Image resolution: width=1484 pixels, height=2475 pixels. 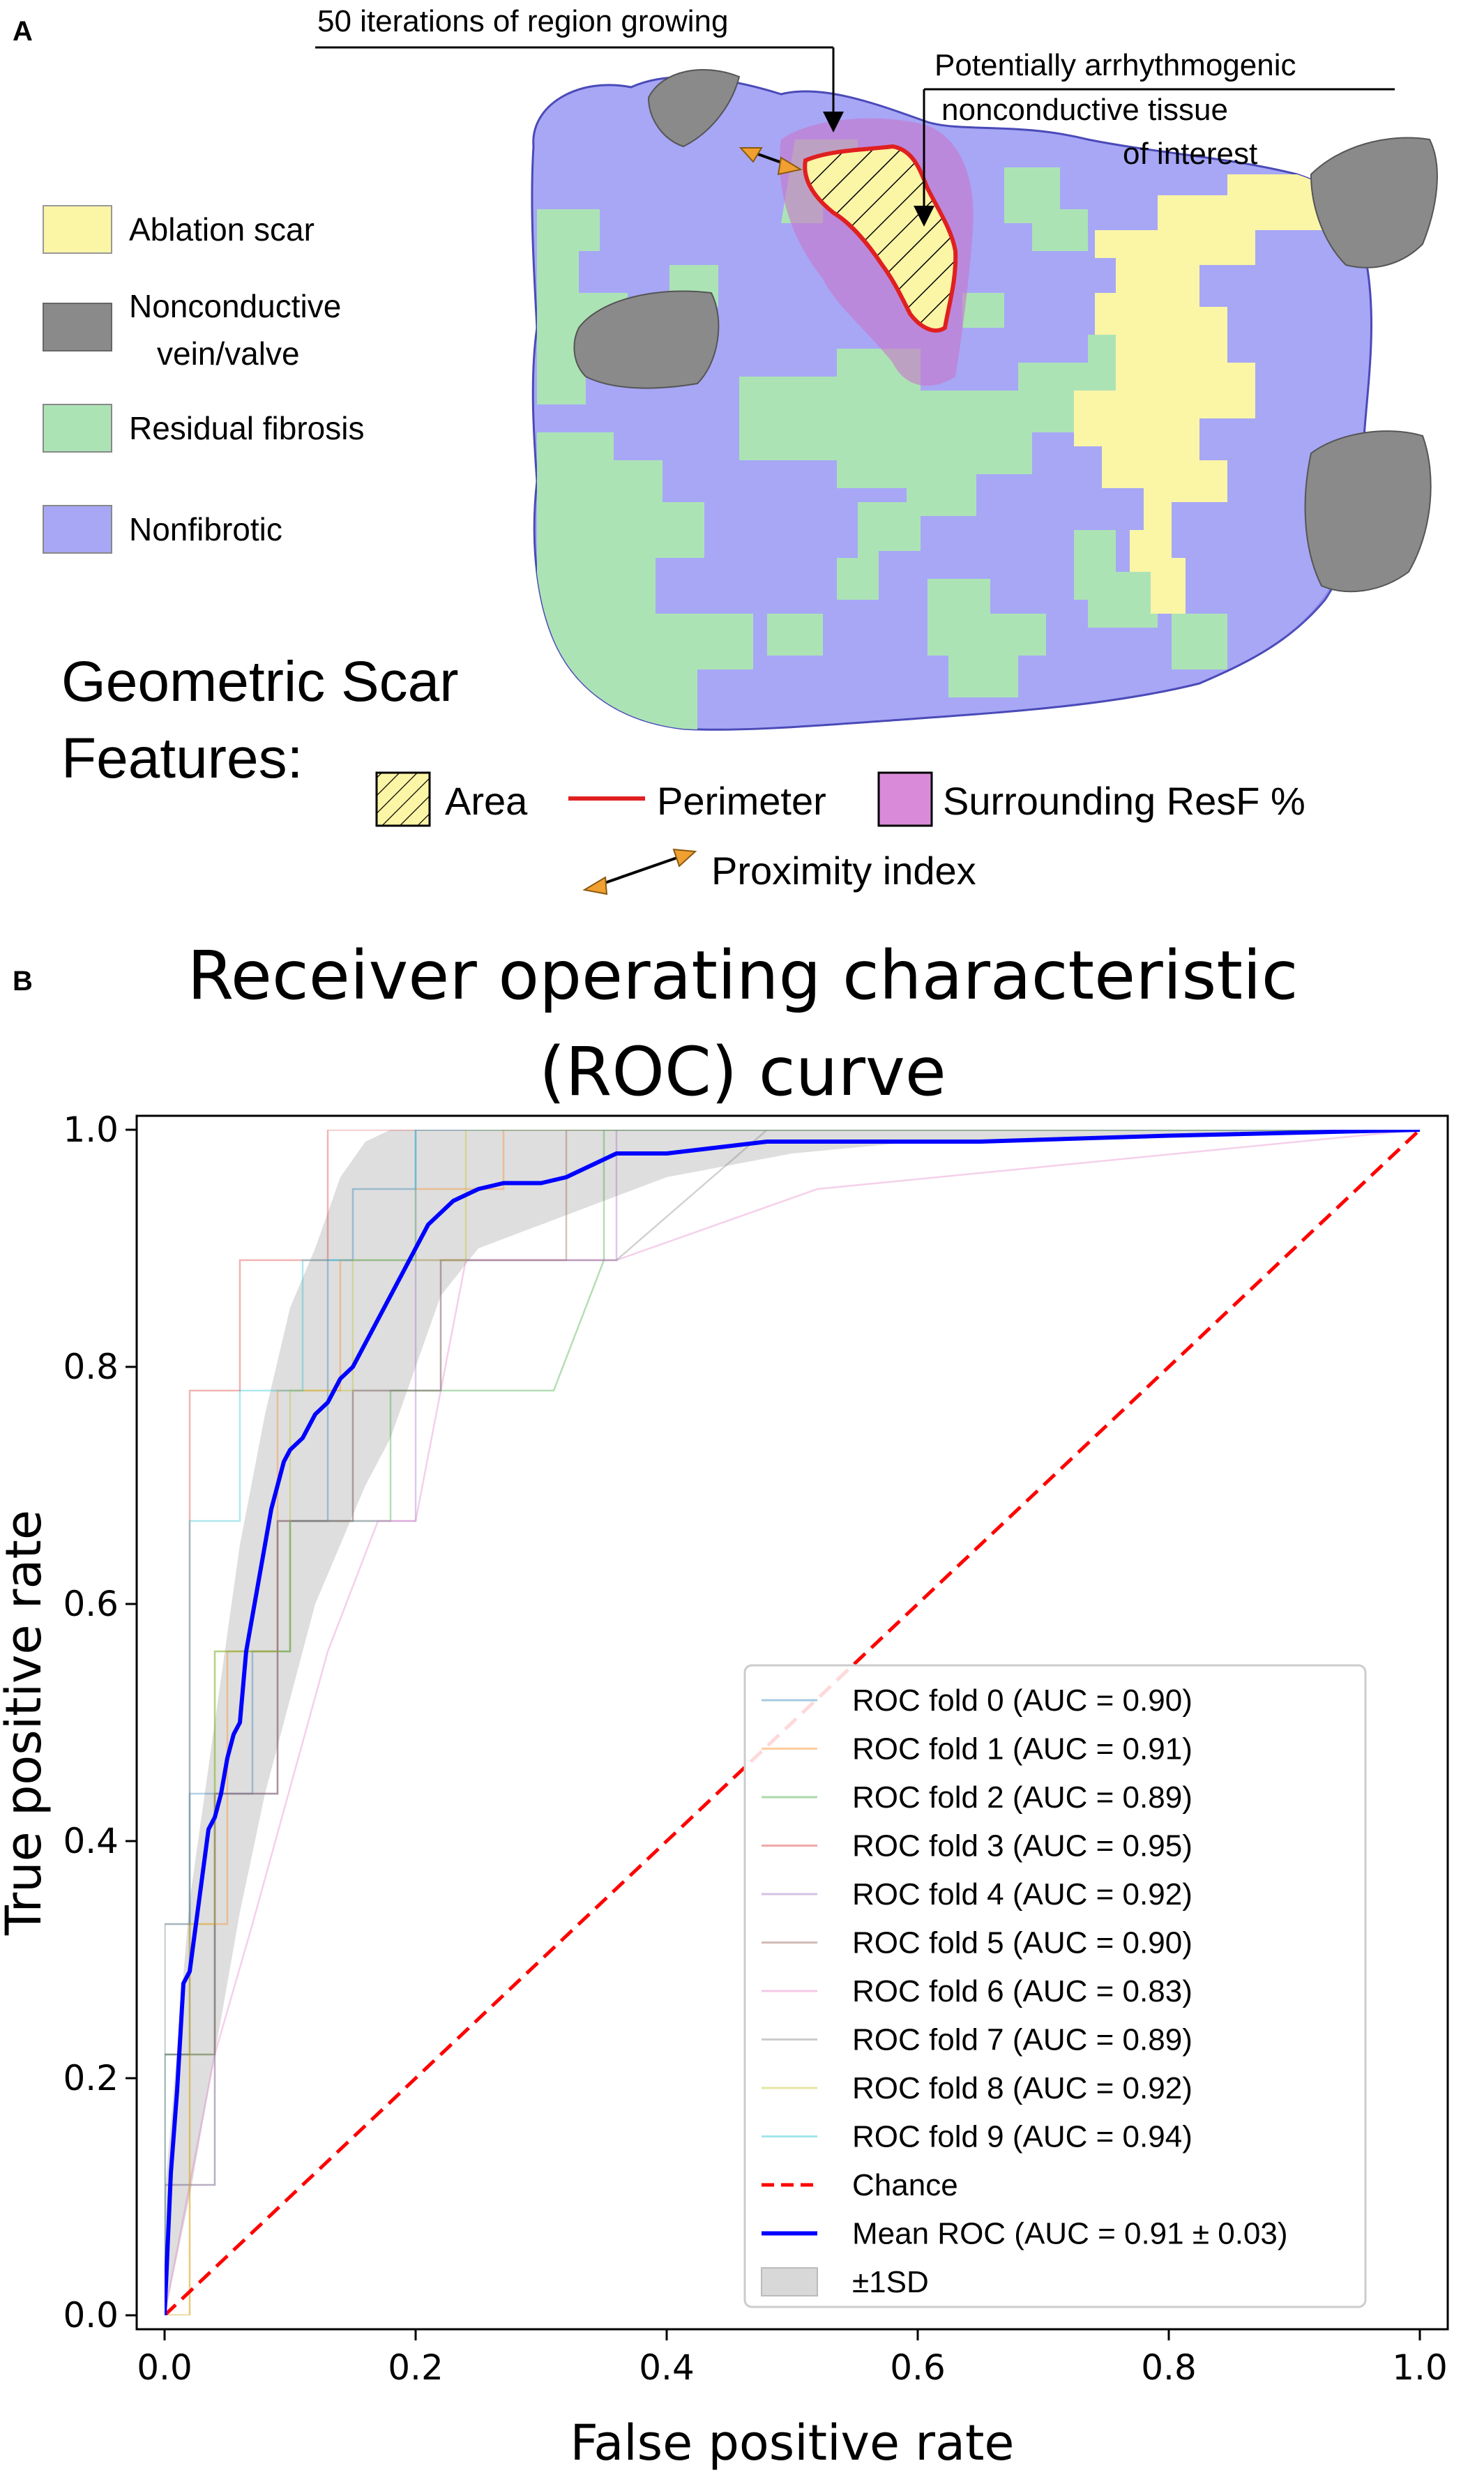 What do you see at coordinates (1022, 2040) in the screenshot?
I see `legend-label-7: ROC fold 7 (AUC = 0.89)` at bounding box center [1022, 2040].